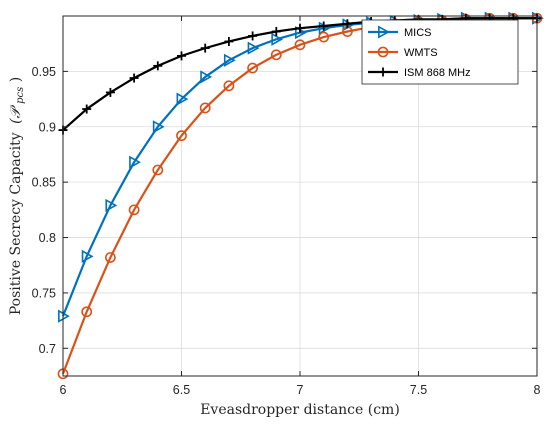 This screenshot has width=550, height=425. I want to click on legend-marker-mics, so click(384, 32).